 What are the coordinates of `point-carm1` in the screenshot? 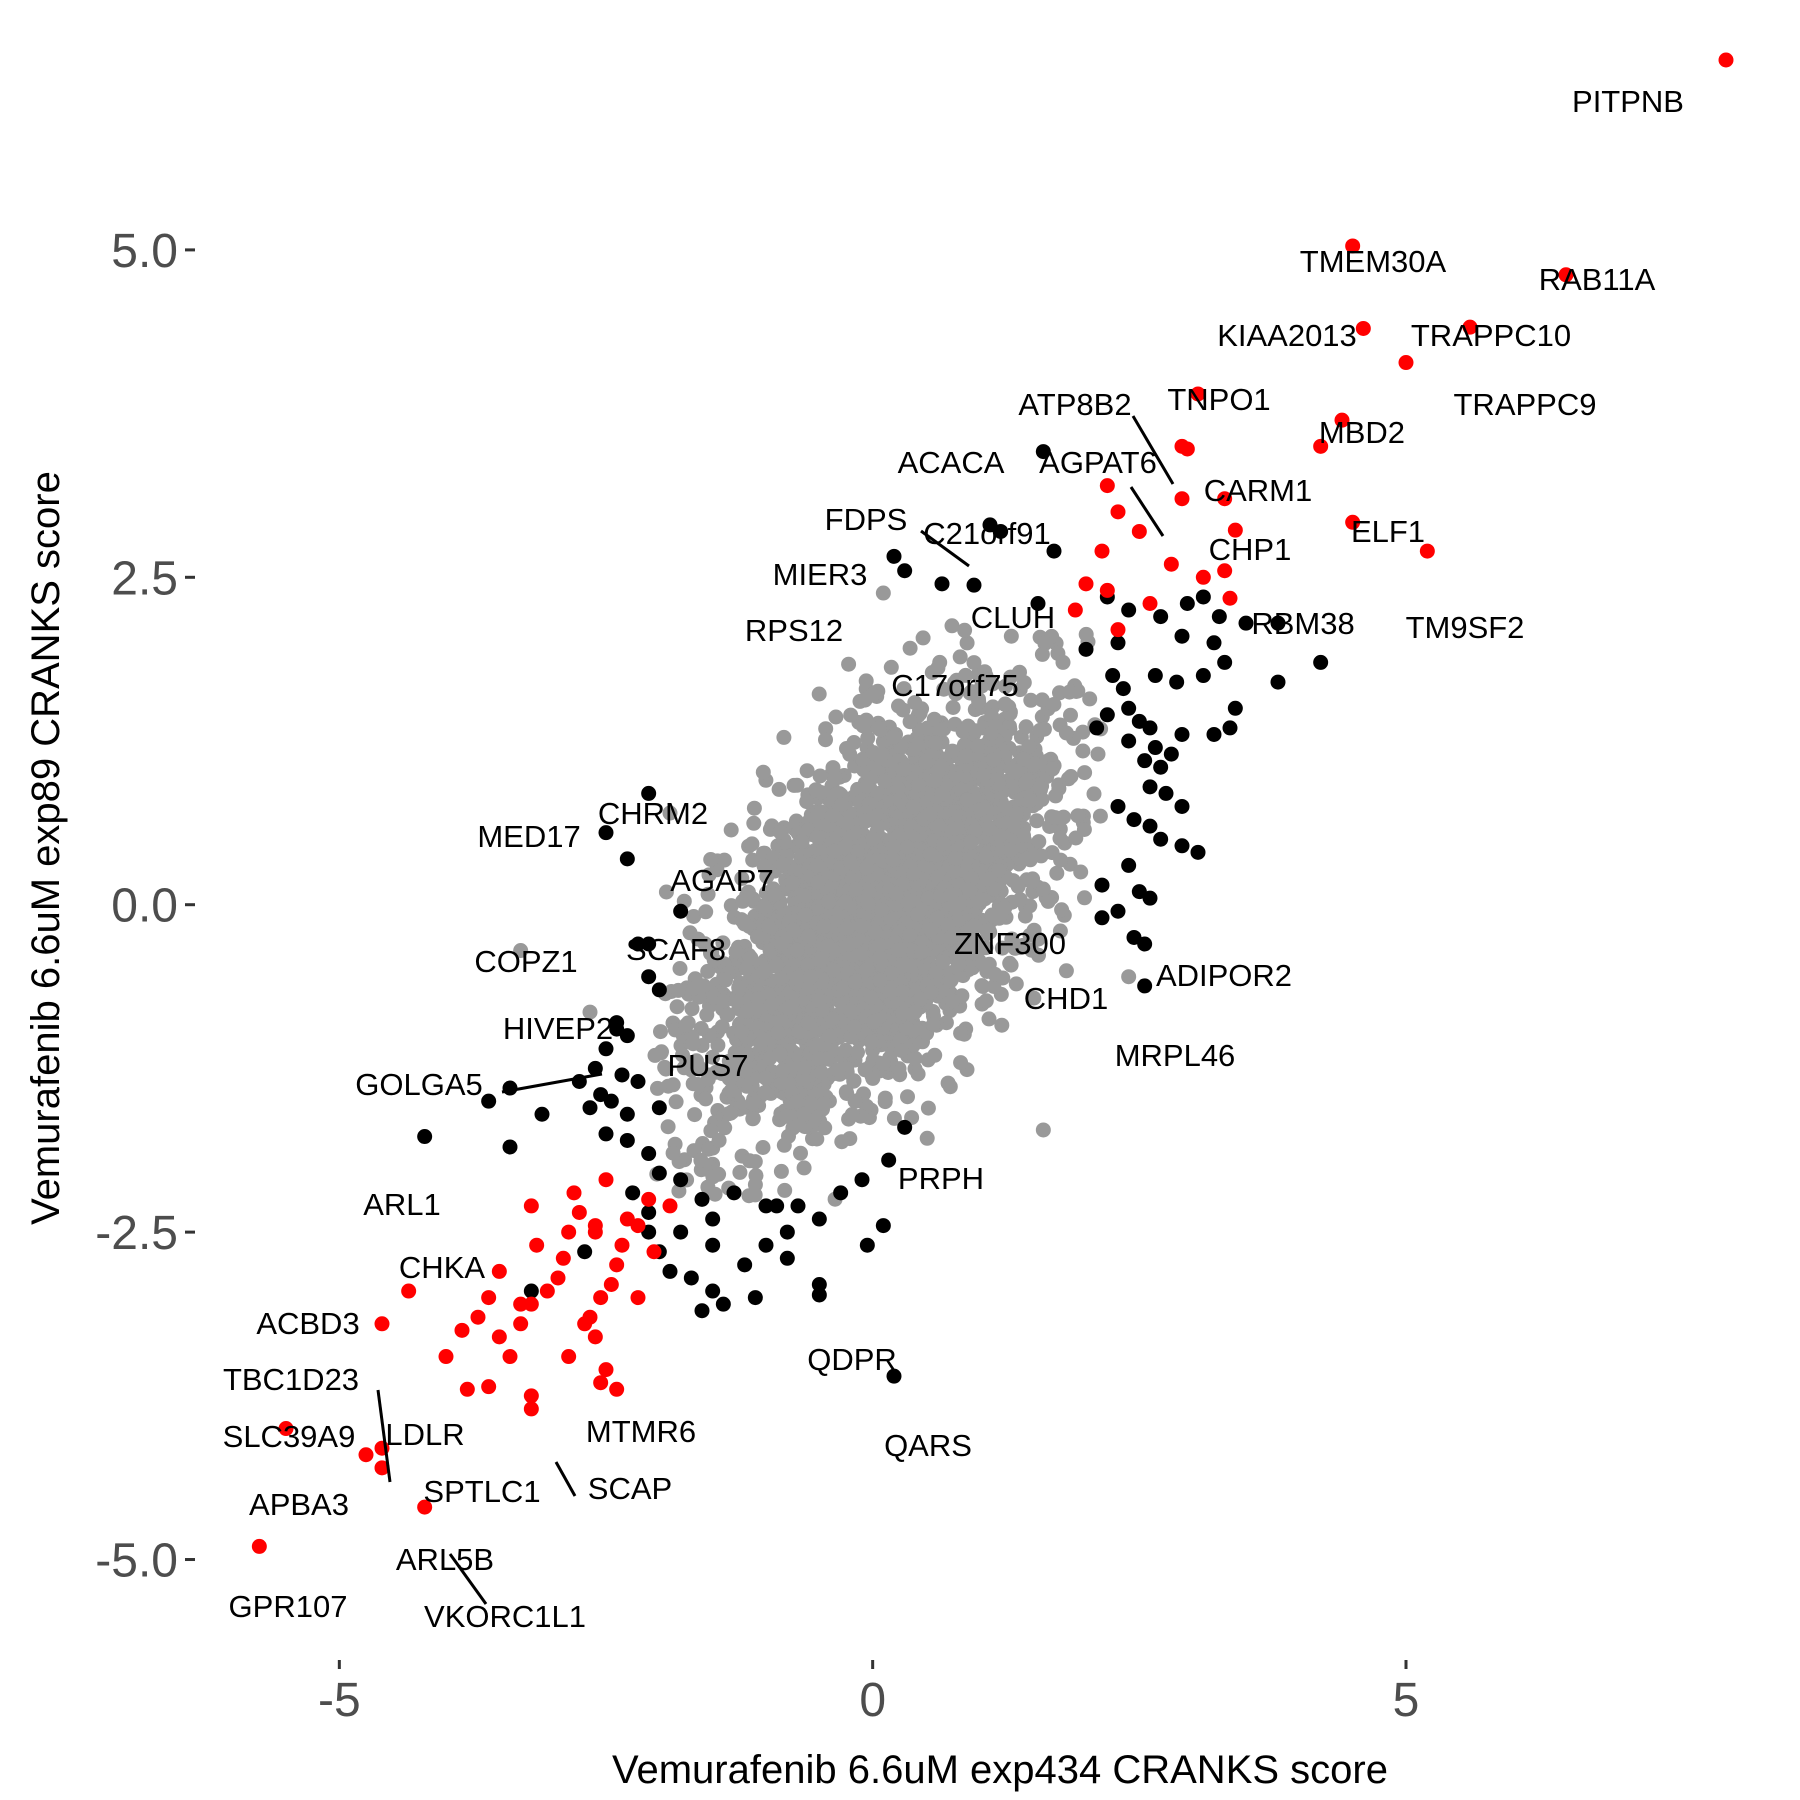 It's located at (1321, 446).